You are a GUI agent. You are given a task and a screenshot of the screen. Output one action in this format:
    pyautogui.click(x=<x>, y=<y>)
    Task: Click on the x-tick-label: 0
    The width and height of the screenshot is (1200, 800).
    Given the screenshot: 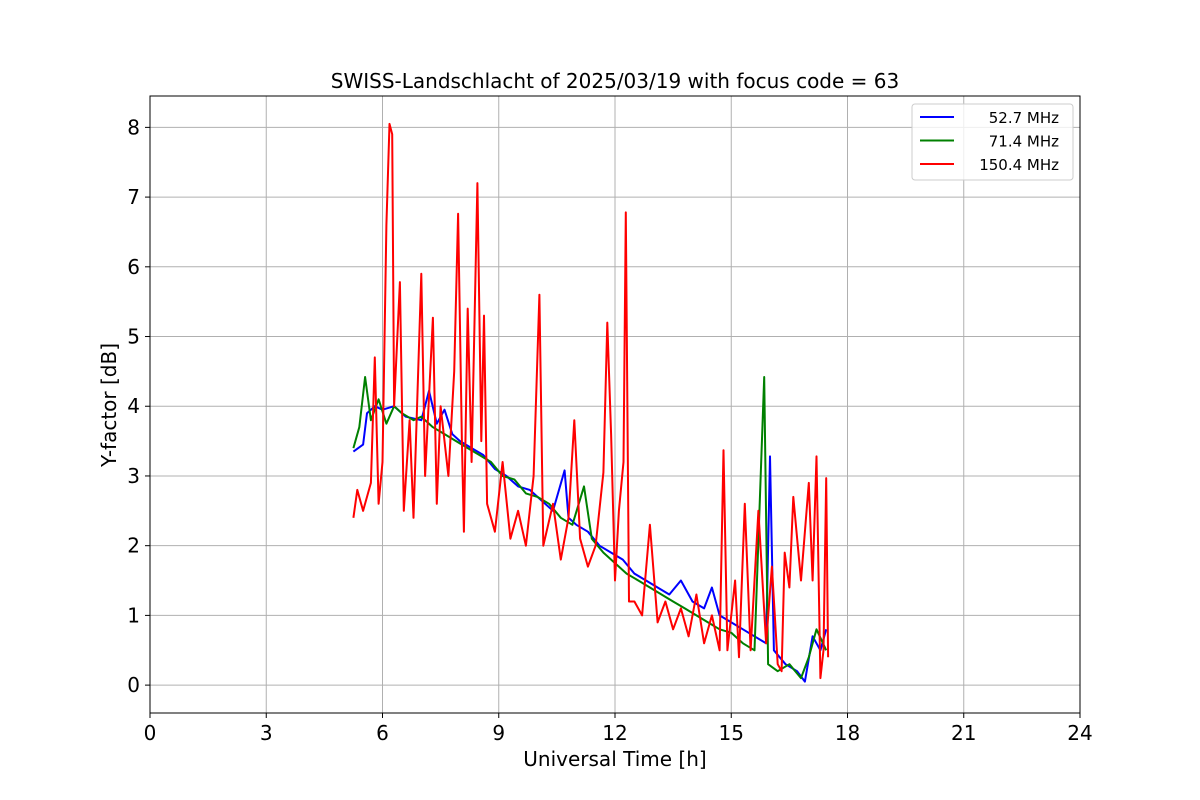 What is the action you would take?
    pyautogui.click(x=150, y=733)
    